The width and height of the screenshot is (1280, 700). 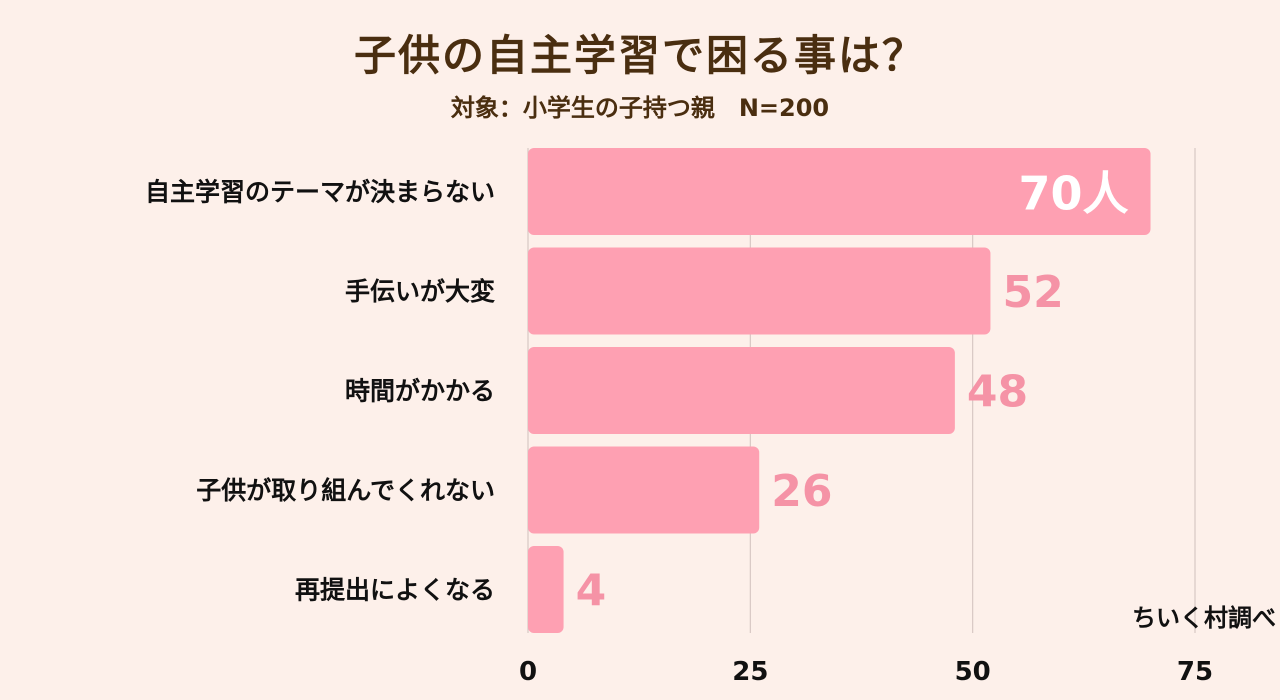 What do you see at coordinates (750, 672) in the screenshot?
I see `x-tick-label-25: 25` at bounding box center [750, 672].